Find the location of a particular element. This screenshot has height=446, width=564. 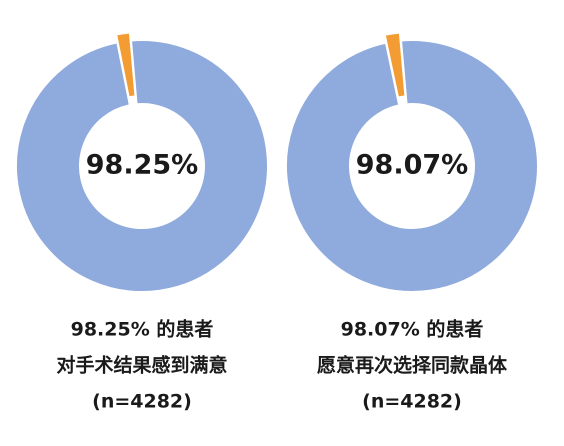

caption-line: 98.25% 的患者 is located at coordinates (142, 329).